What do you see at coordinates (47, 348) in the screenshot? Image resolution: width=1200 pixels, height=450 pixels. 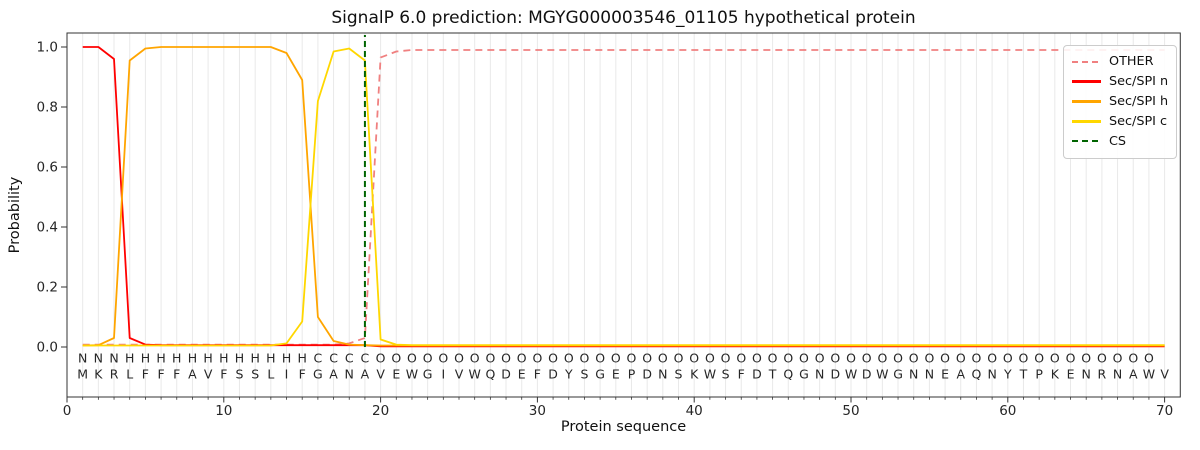 I see `y-tick-label: 0.0` at bounding box center [47, 348].